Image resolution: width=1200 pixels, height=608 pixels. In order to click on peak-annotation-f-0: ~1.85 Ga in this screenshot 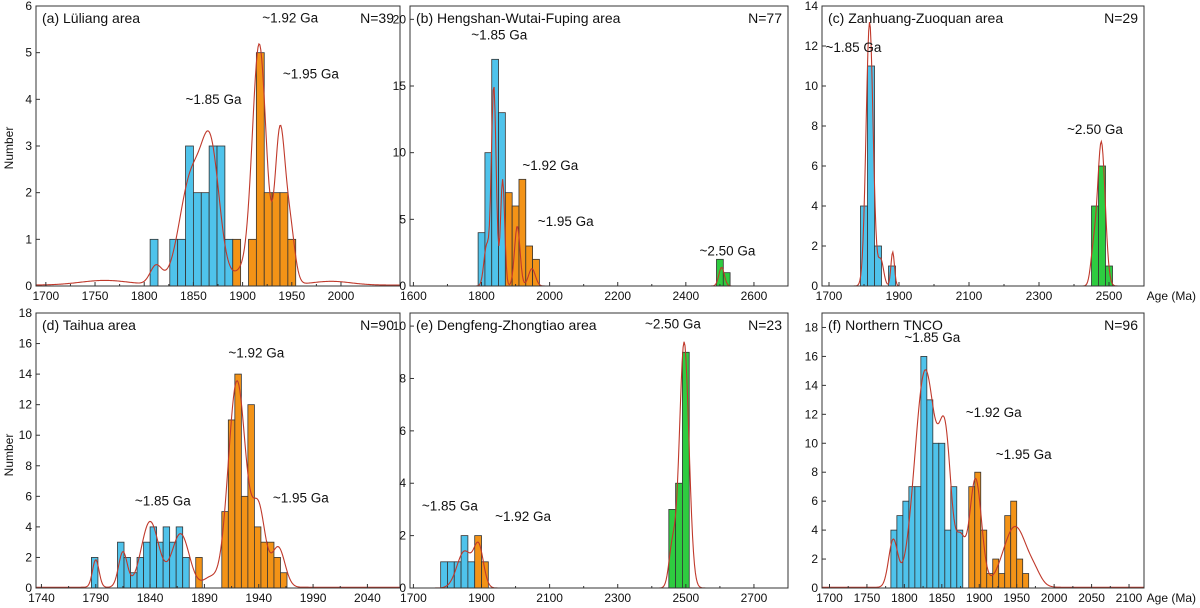, I will do `click(932, 337)`.